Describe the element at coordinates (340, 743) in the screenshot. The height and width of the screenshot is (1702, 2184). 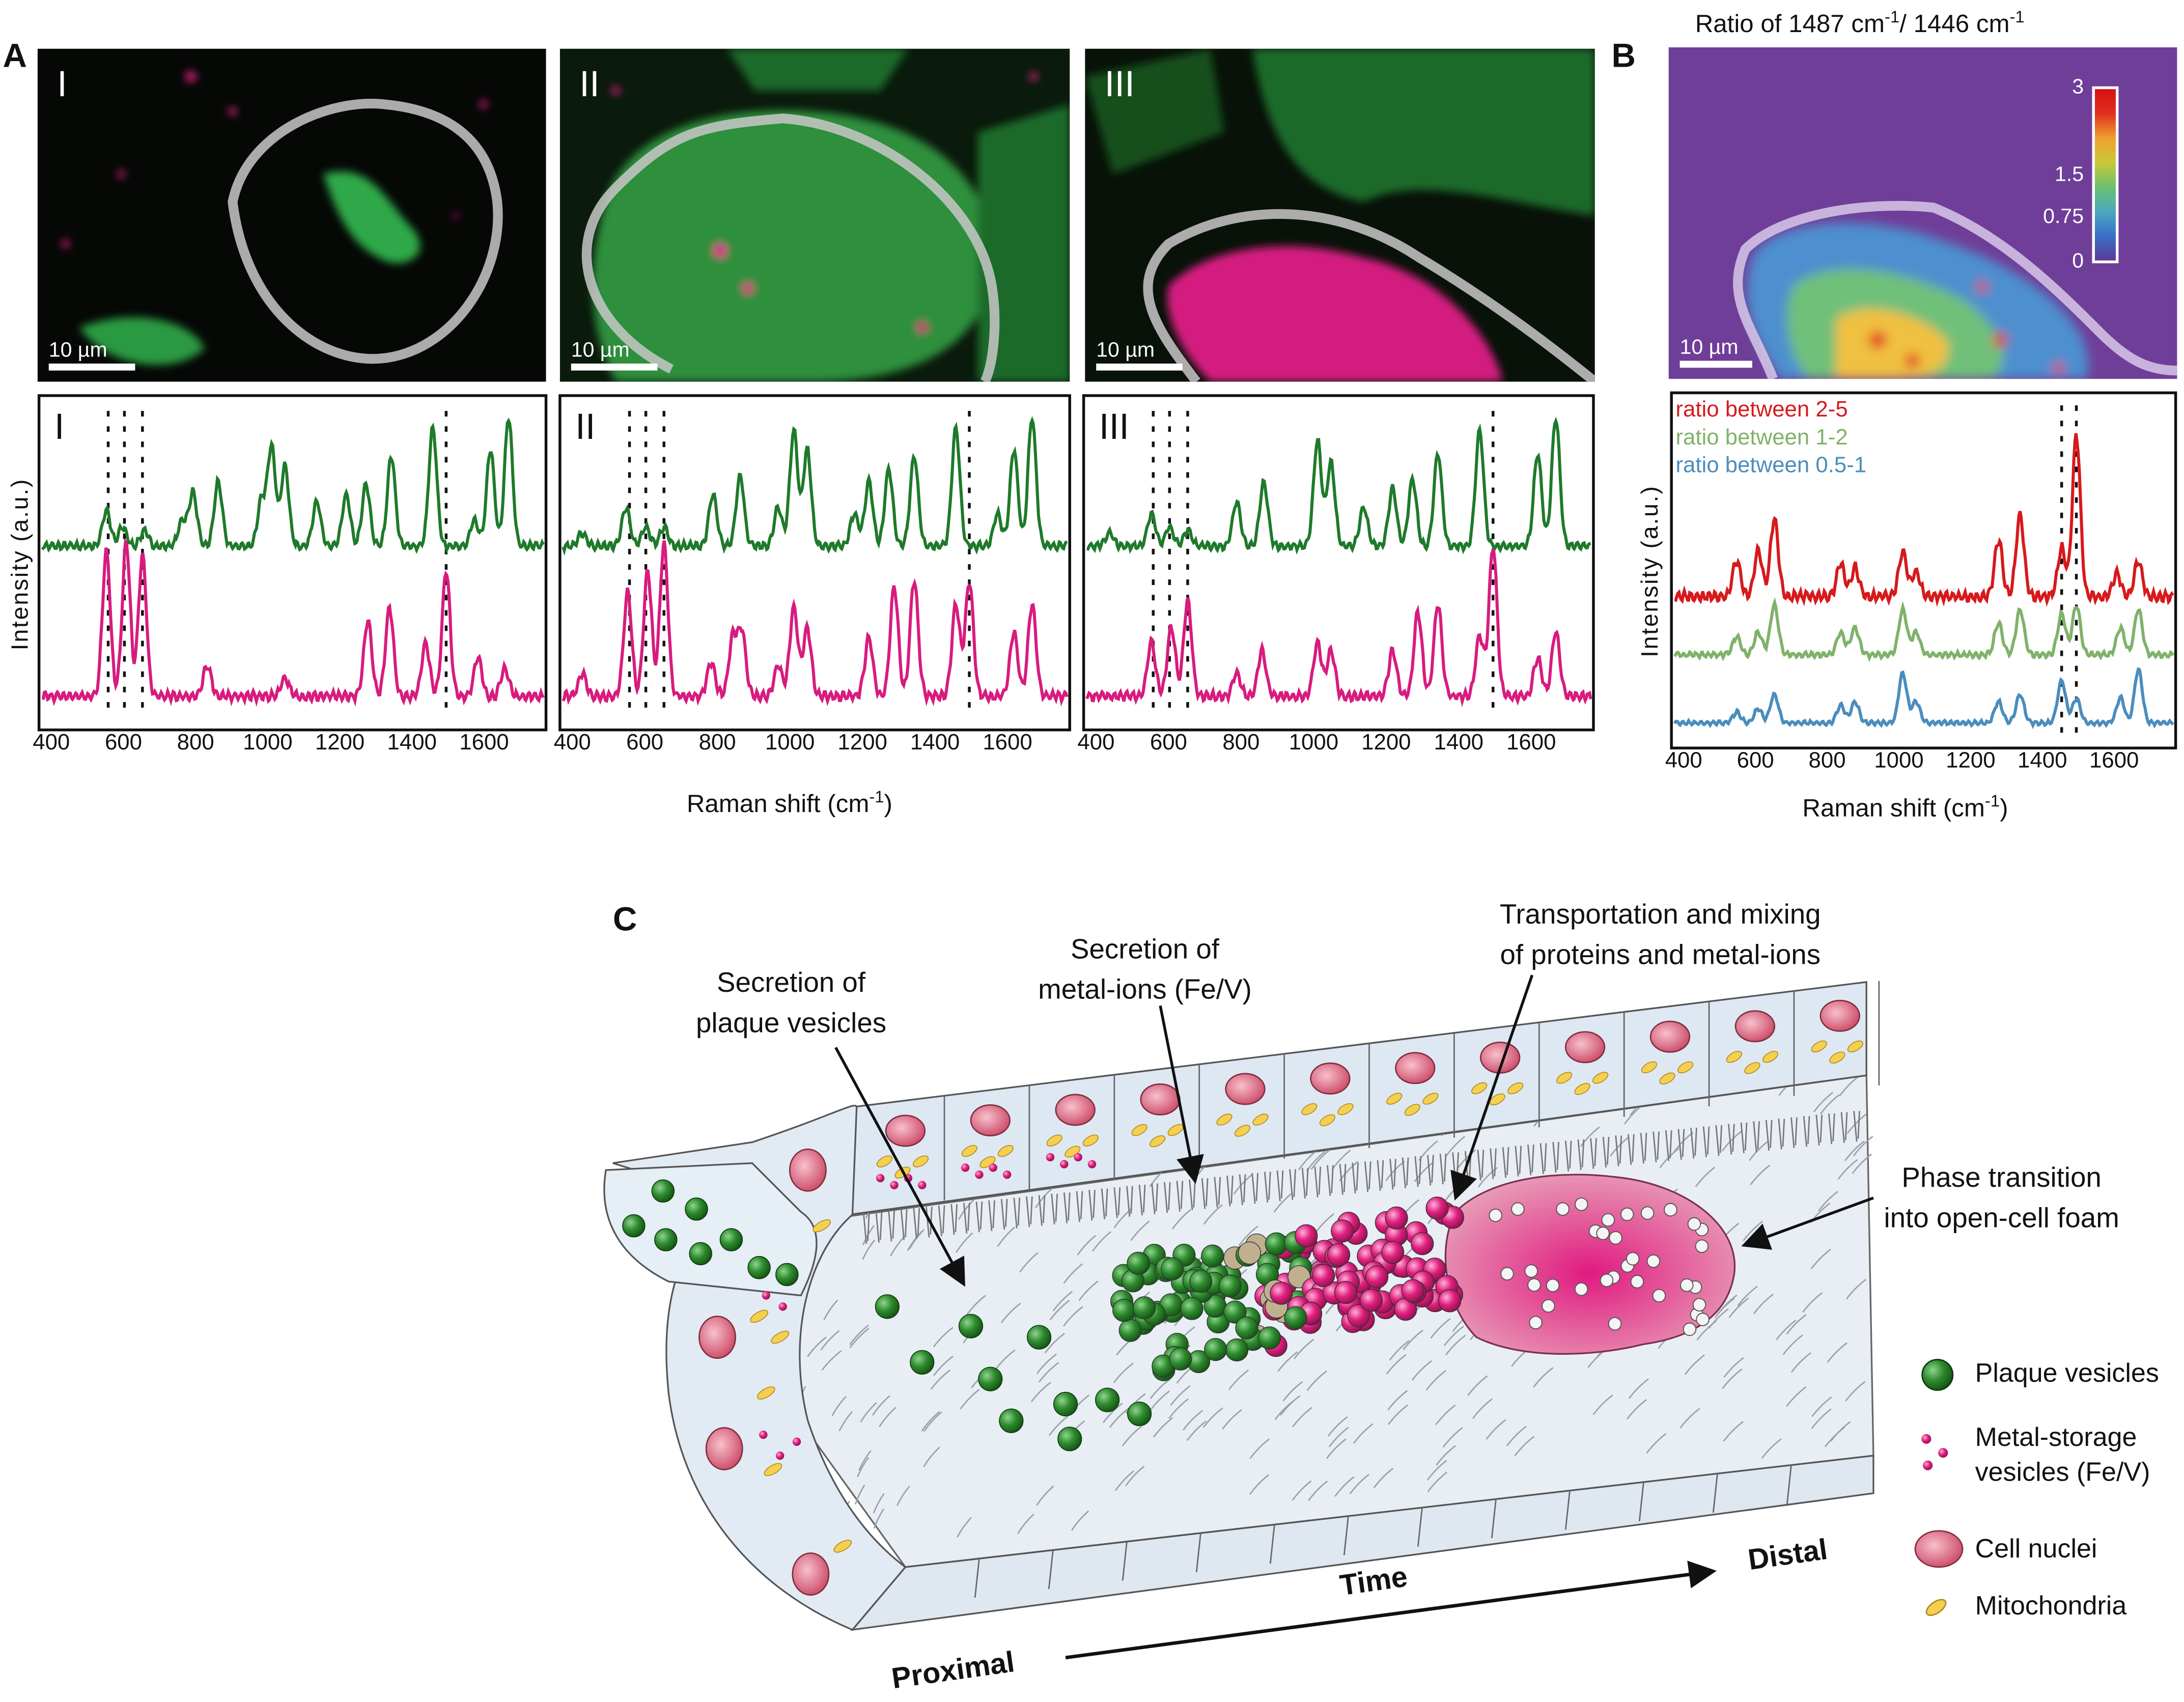
I see `x-tick-label: 1200` at that location.